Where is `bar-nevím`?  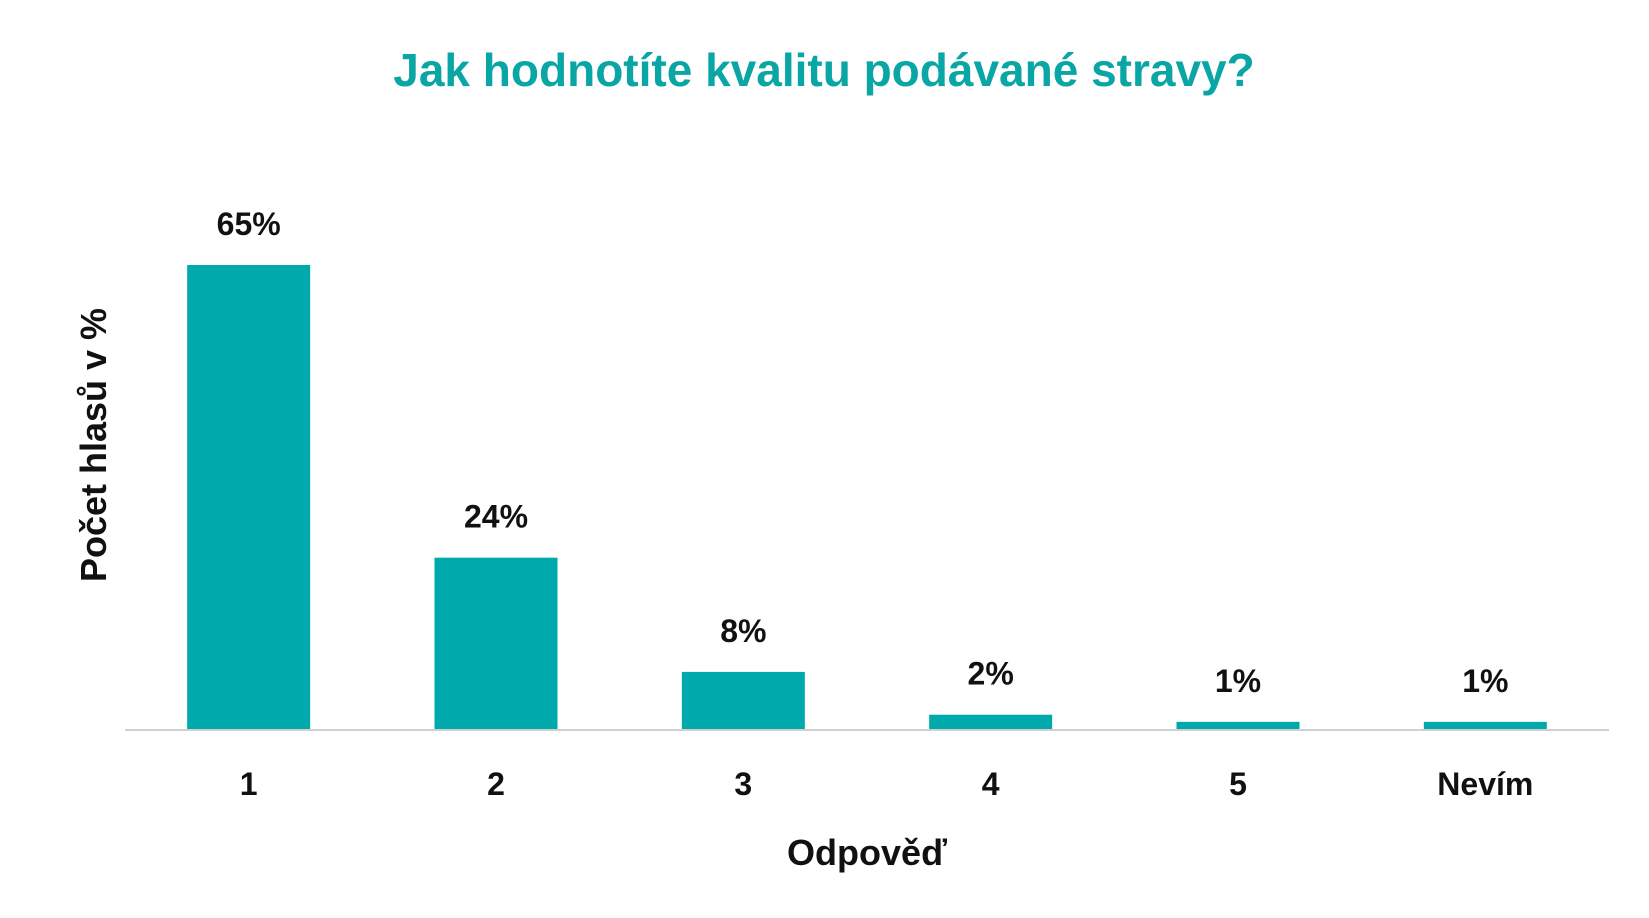 bar-nevím is located at coordinates (1485, 725).